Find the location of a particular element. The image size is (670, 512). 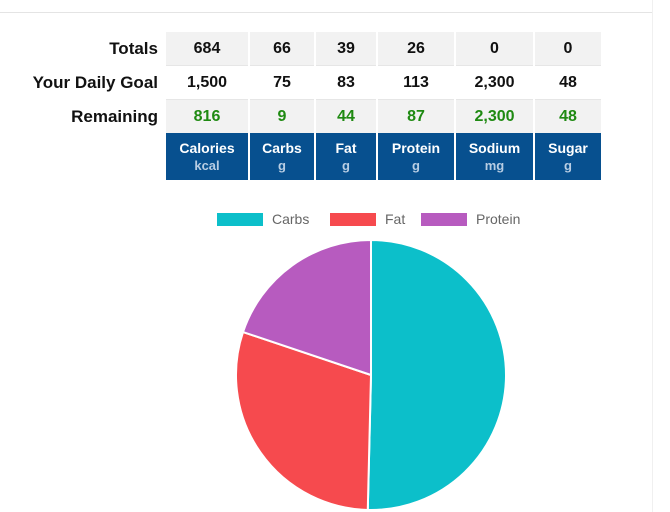

remaining-label: Remaining is located at coordinates (86, 116).